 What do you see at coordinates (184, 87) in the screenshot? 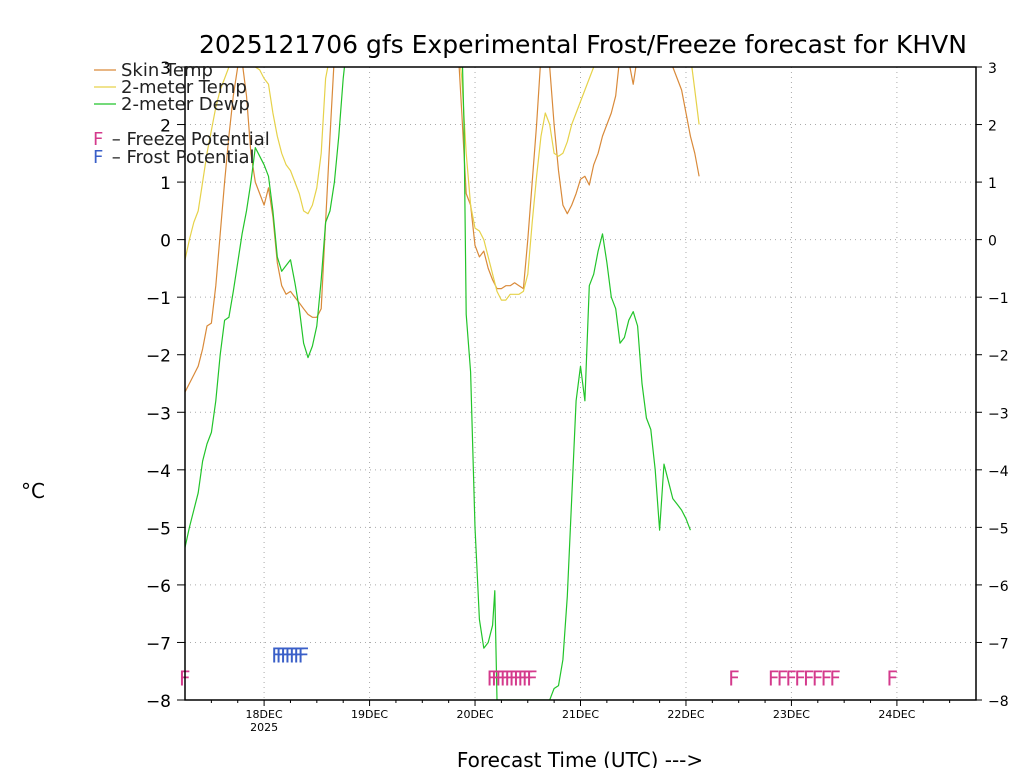
I see `legend-label: 2-meter Temp` at bounding box center [184, 87].